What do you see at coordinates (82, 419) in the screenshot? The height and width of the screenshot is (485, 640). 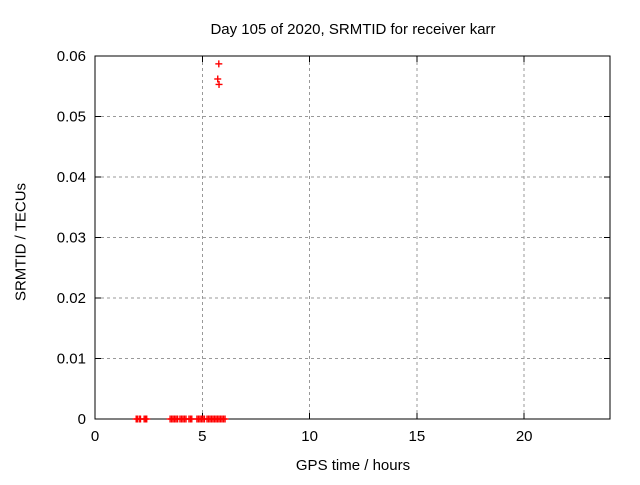 I see `y-tick-label: 0` at bounding box center [82, 419].